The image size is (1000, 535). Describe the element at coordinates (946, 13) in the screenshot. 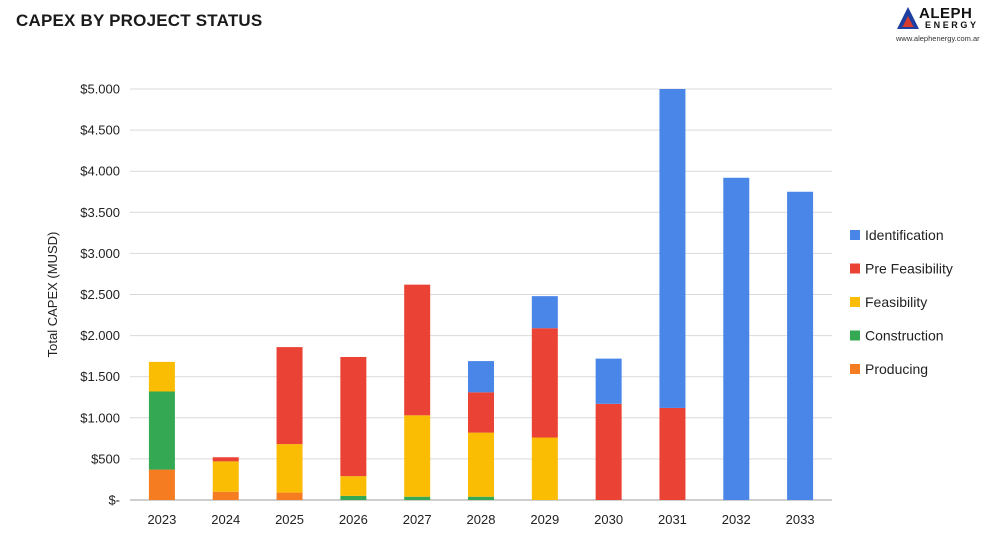

I see `brand-name: ALEPH` at that location.